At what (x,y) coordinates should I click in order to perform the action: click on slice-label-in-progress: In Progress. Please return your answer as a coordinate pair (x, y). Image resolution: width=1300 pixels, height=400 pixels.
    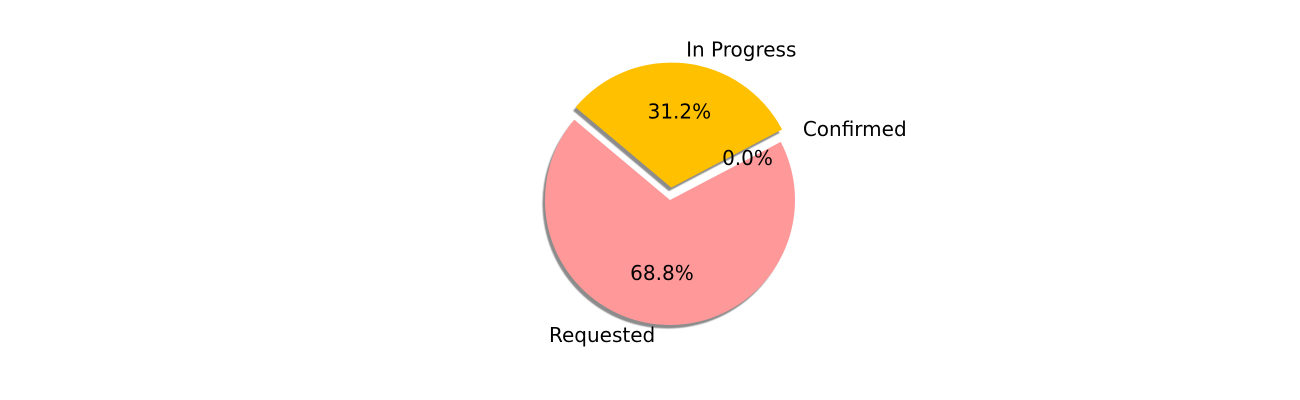
    Looking at the image, I should click on (741, 49).